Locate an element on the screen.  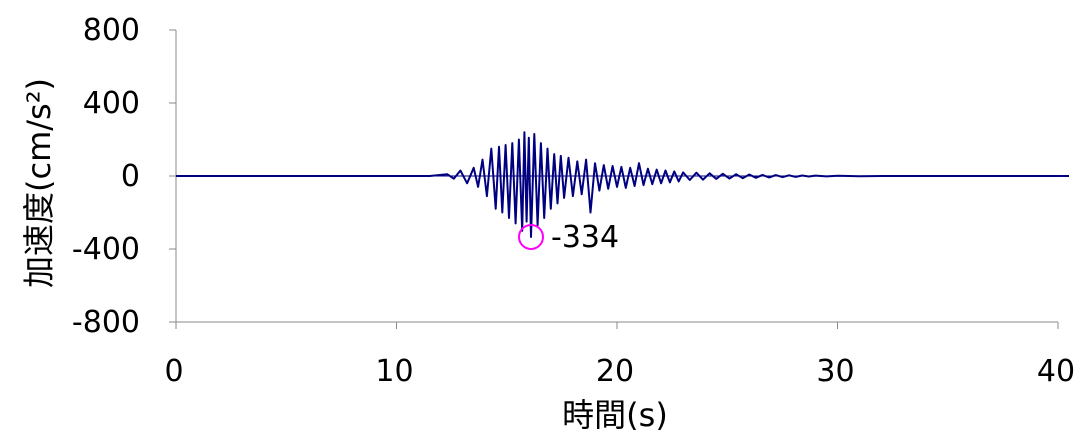
y-tick-label: 400 is located at coordinates (111, 103).